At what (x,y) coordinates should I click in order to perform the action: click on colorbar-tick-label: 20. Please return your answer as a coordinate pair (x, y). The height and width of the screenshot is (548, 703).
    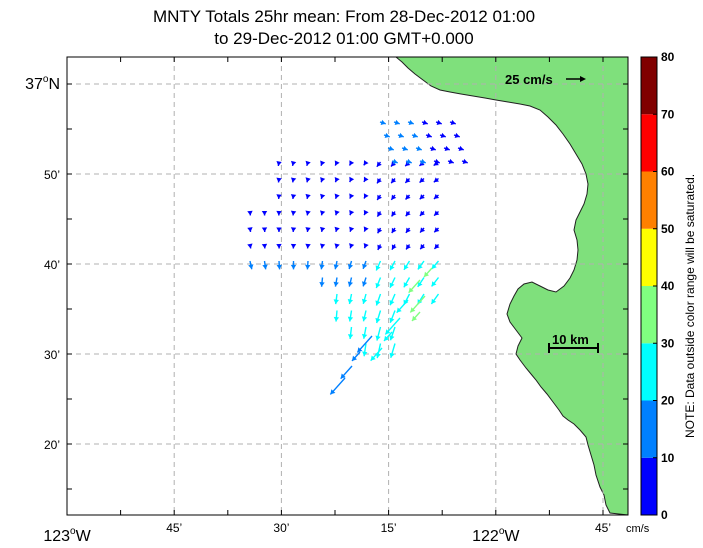
    Looking at the image, I should click on (668, 401).